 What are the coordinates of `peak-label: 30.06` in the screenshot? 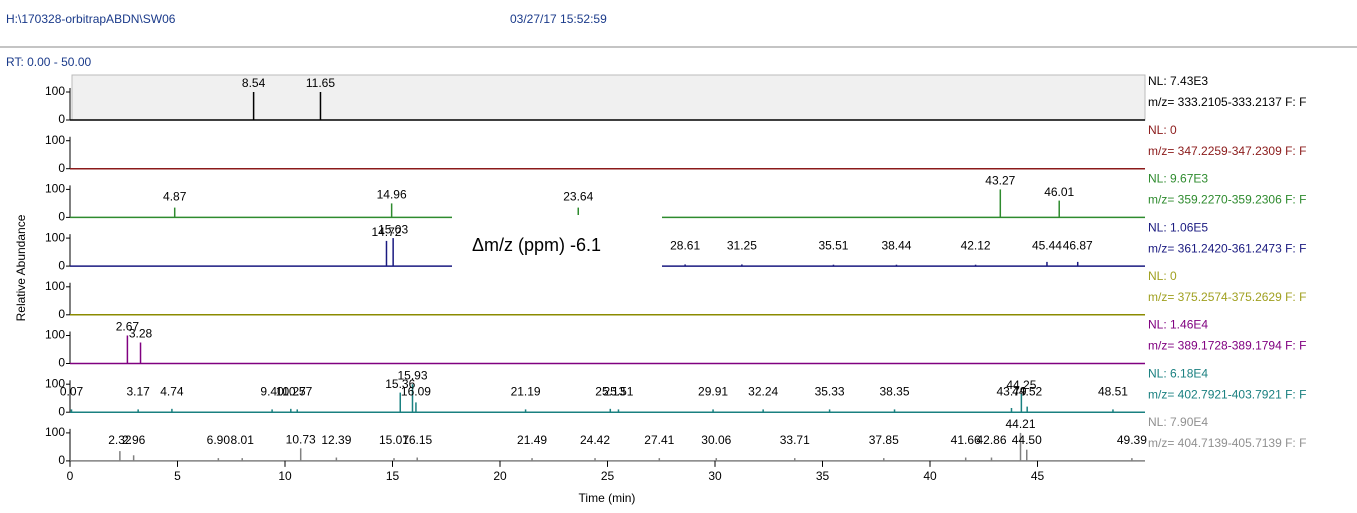 It's located at (716, 440).